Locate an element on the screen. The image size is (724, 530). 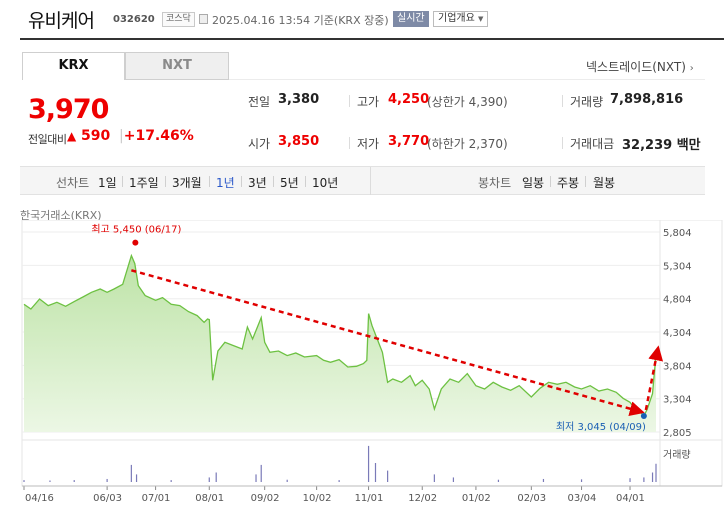
rebound-arrow is located at coordinates (654, 378).